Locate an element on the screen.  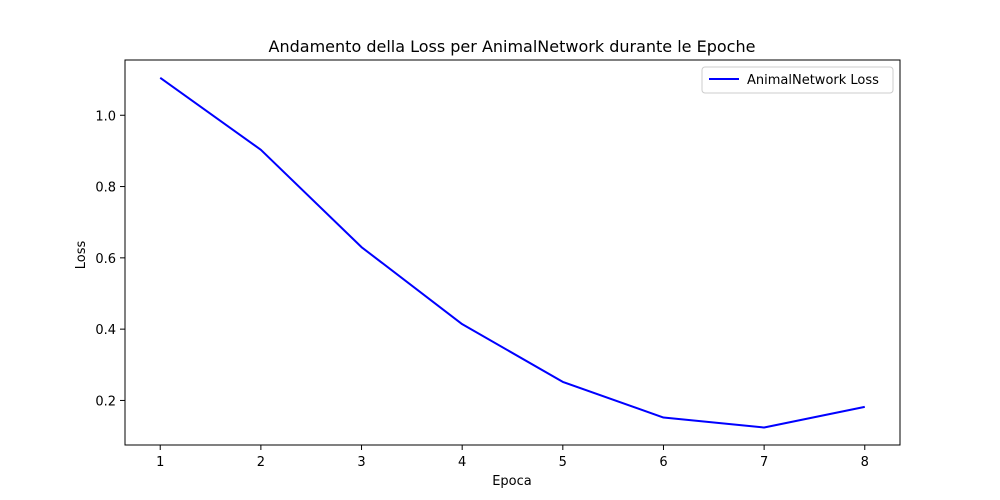
y-axis-label: Loss is located at coordinates (81, 255).